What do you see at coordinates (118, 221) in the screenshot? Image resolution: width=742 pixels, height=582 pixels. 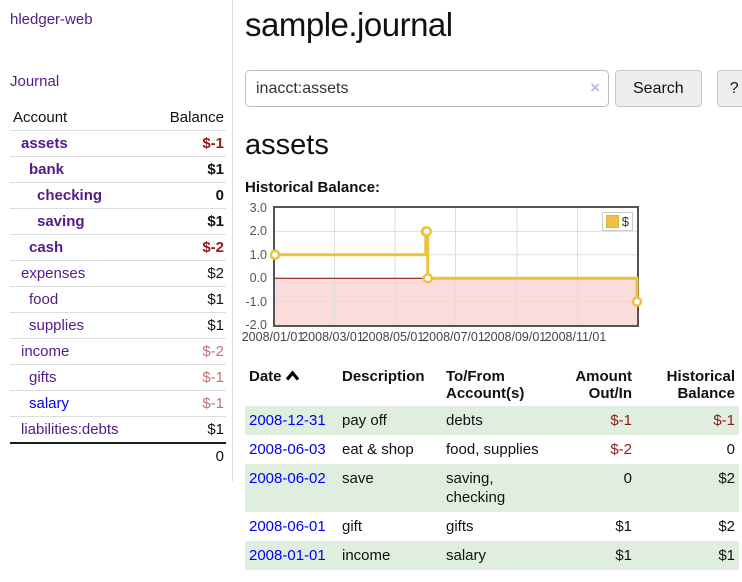 I see `account-row: saving $1` at bounding box center [118, 221].